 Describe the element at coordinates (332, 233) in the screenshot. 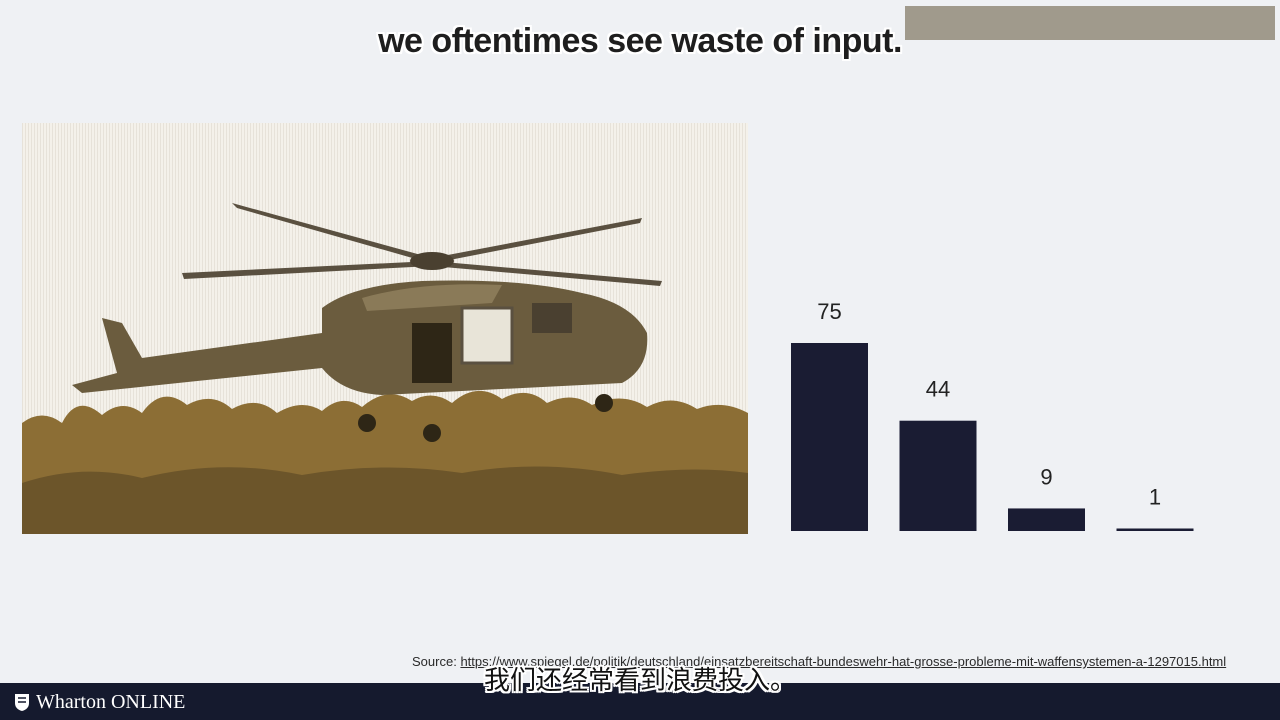

I see `rotor` at that location.